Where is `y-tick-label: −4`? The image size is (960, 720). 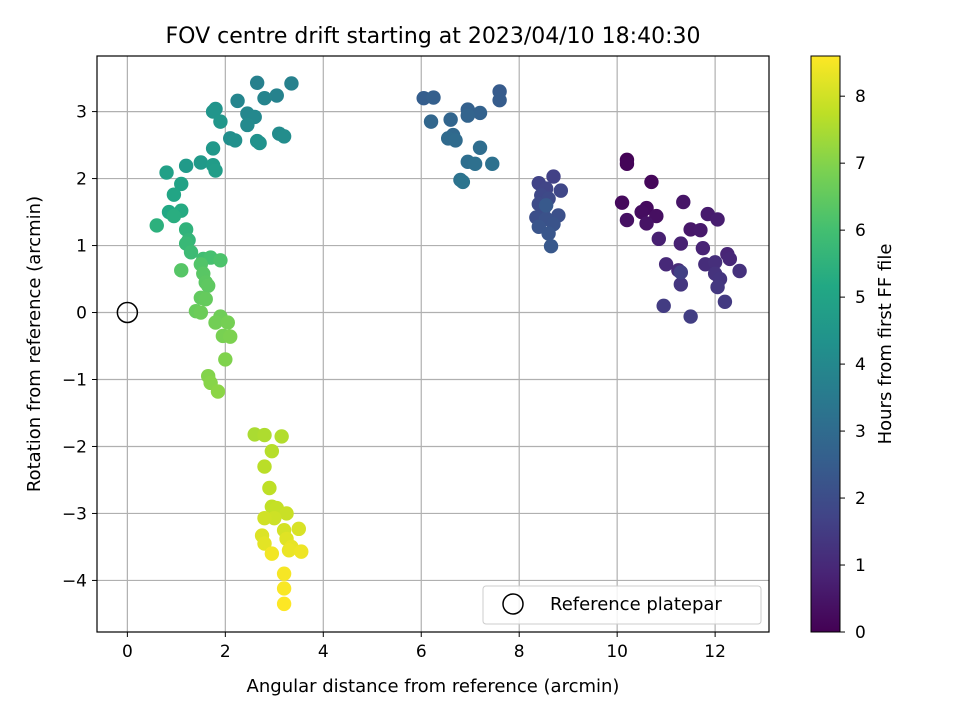 y-tick-label: −4 is located at coordinates (74, 581).